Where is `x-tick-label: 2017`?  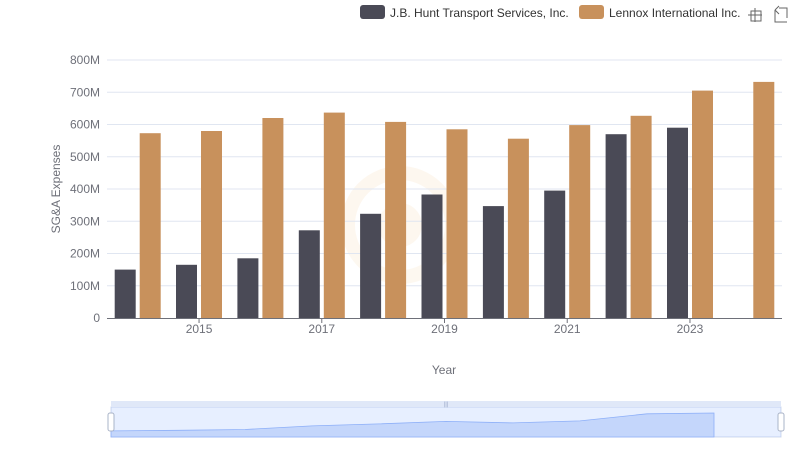 x-tick-label: 2017 is located at coordinates (321, 329).